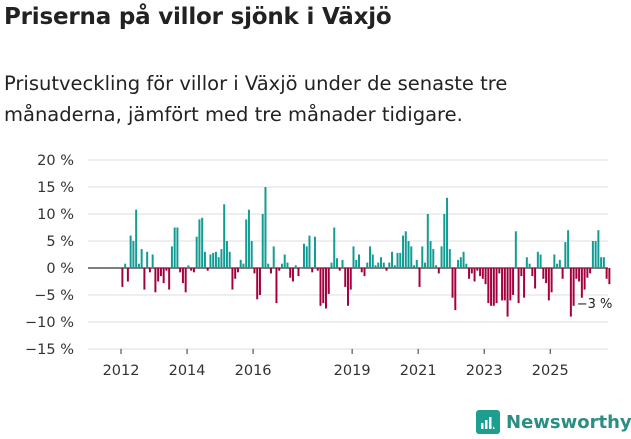 The height and width of the screenshot is (439, 631). I want to click on x-tick-label: 2019, so click(352, 371).